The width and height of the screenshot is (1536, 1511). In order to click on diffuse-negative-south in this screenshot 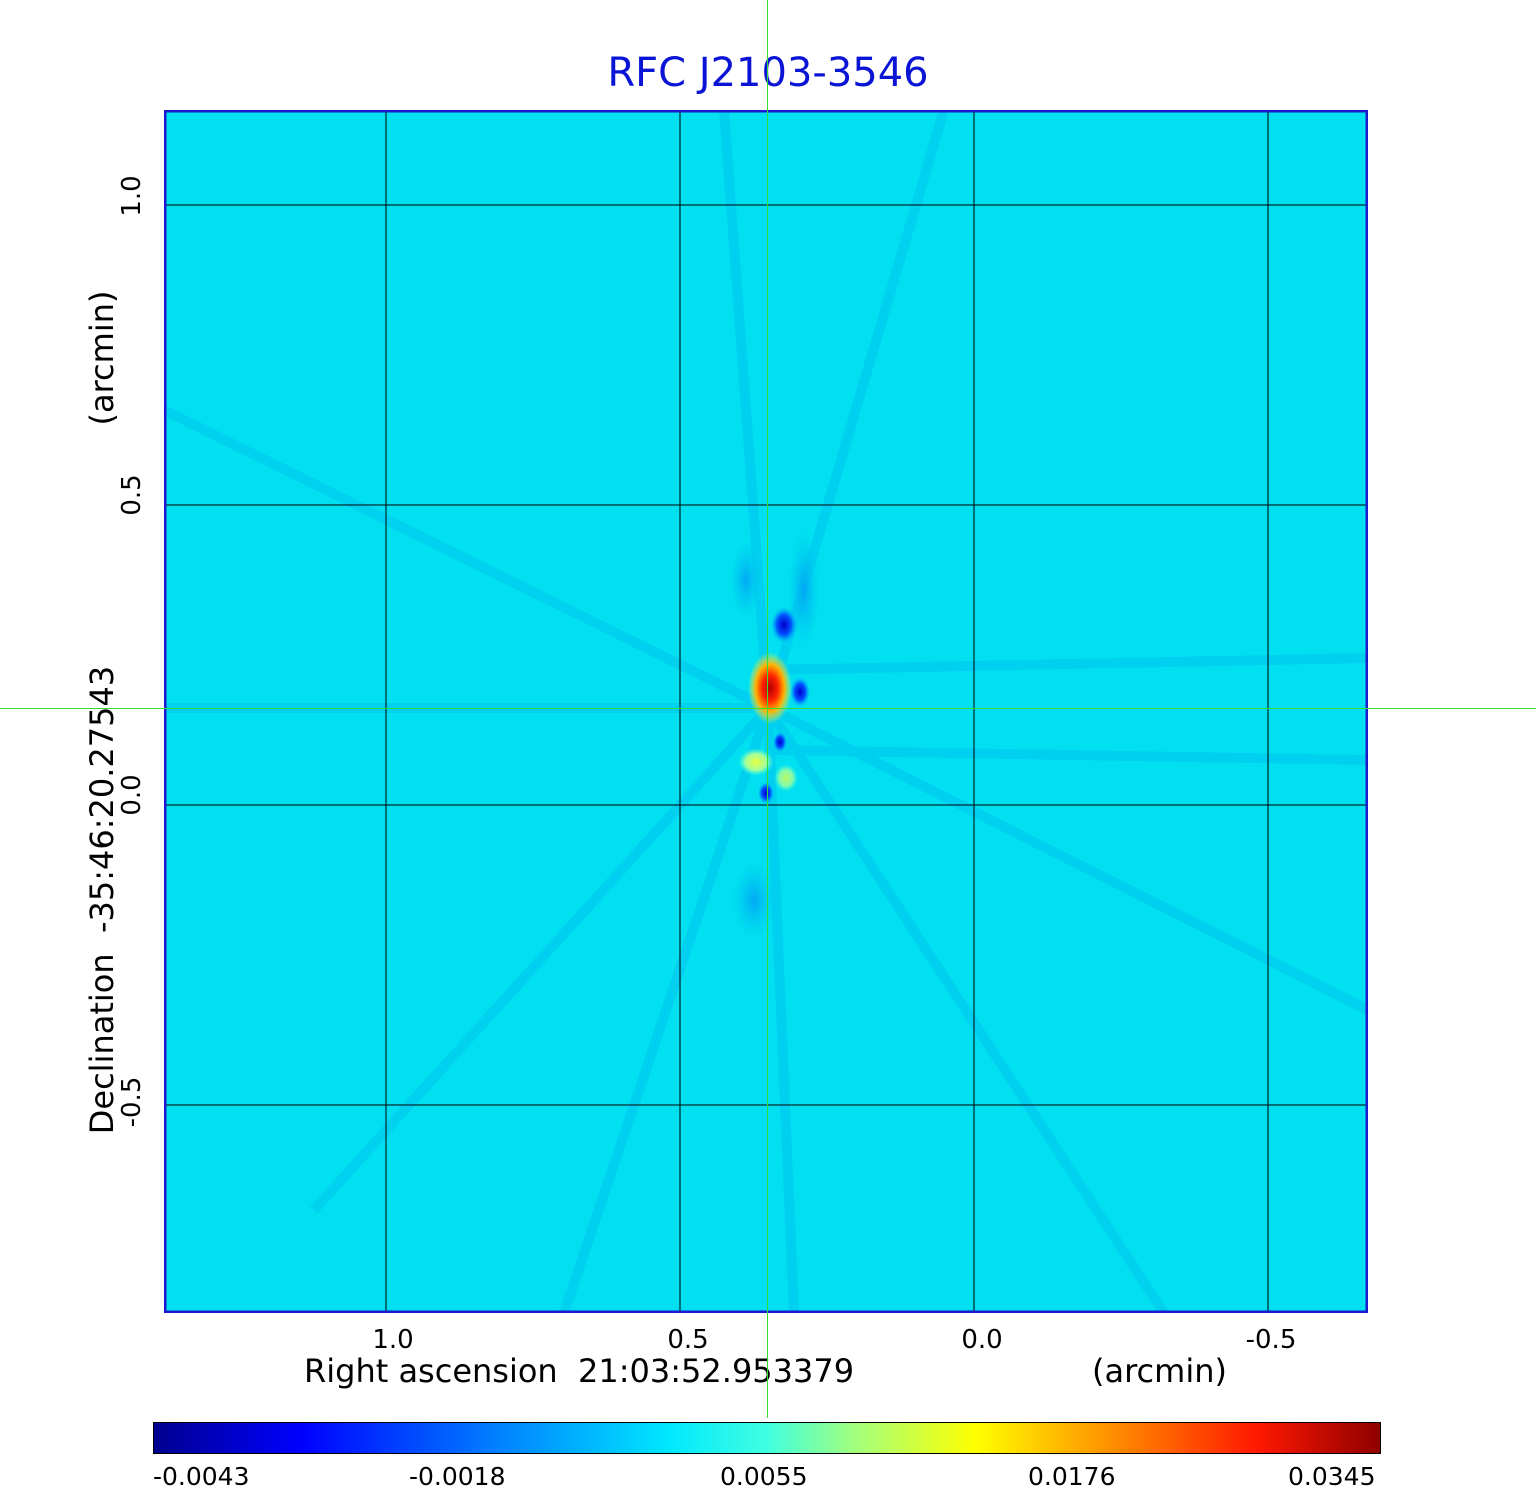, I will do `click(754, 900)`.